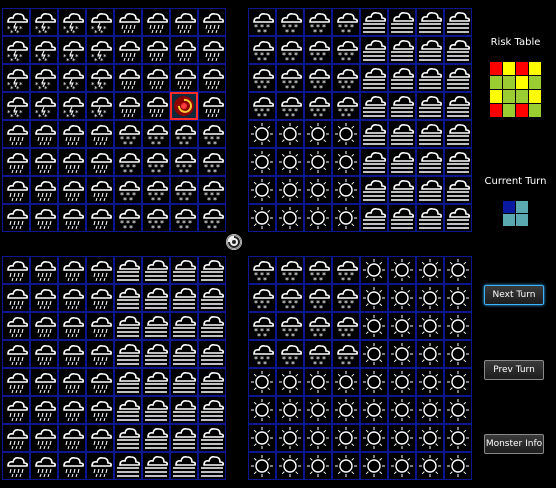 The height and width of the screenshot is (488, 556). What do you see at coordinates (184, 106) in the screenshot?
I see `monster-token` at bounding box center [184, 106].